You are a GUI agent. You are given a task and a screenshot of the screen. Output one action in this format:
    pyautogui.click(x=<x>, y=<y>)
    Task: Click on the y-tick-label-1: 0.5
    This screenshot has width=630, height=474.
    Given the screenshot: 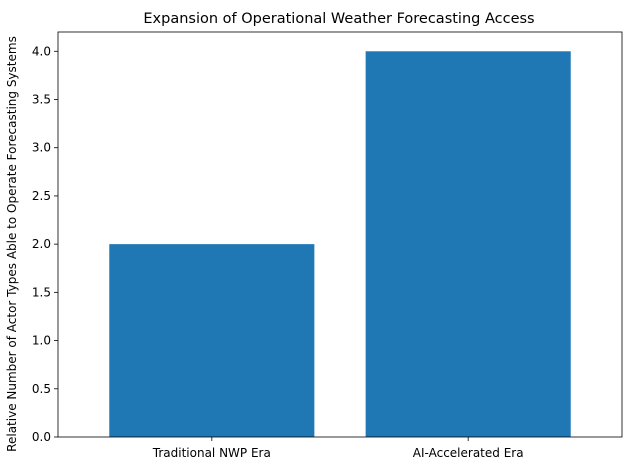 What is the action you would take?
    pyautogui.click(x=41, y=389)
    